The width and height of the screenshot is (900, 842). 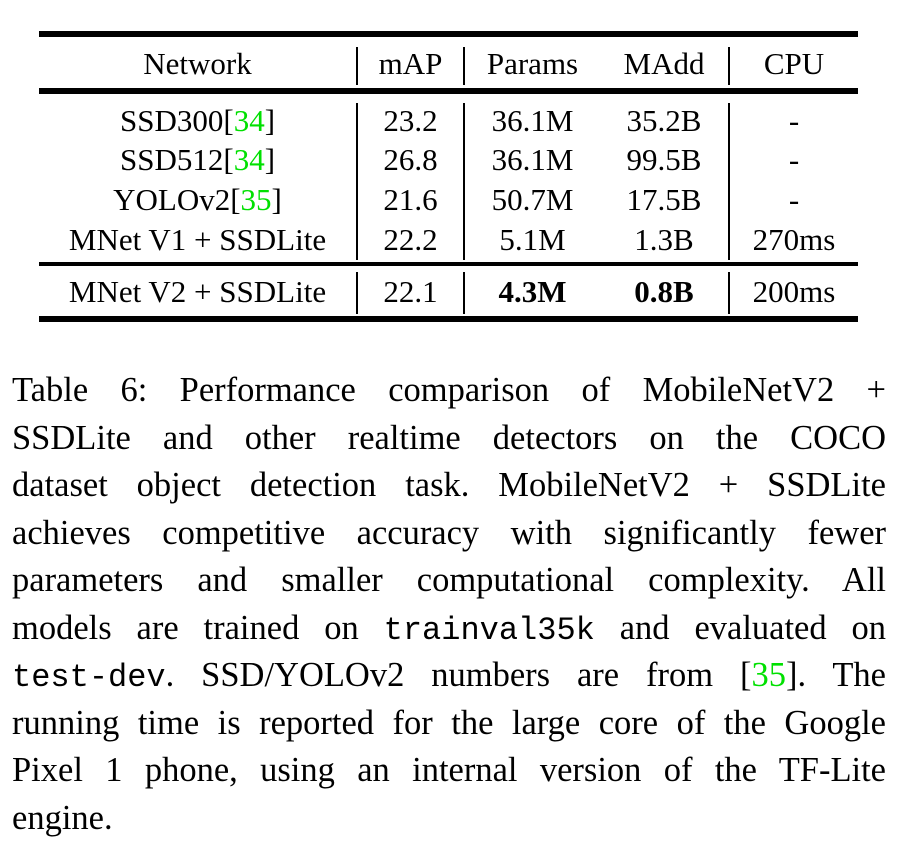 What do you see at coordinates (794, 64) in the screenshot?
I see `header-cpu: CPU` at bounding box center [794, 64].